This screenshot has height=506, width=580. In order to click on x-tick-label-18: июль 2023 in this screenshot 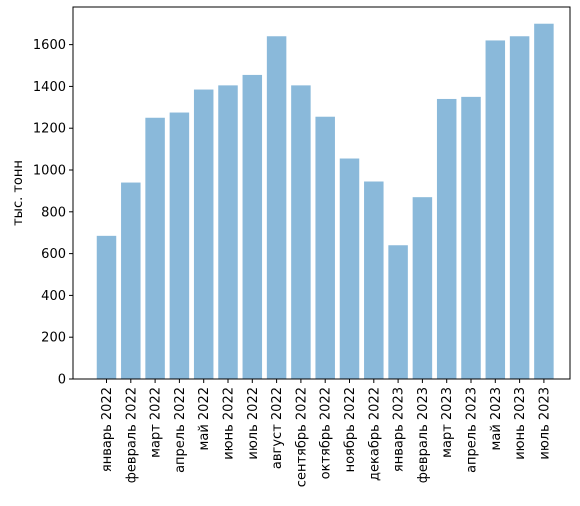, I will do `click(544, 423)`.